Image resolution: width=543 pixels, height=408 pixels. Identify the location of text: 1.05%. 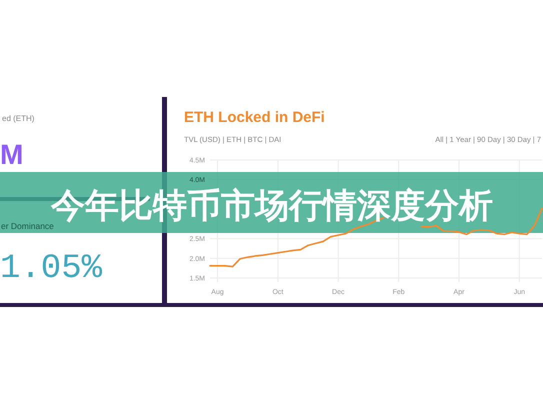
(51, 269).